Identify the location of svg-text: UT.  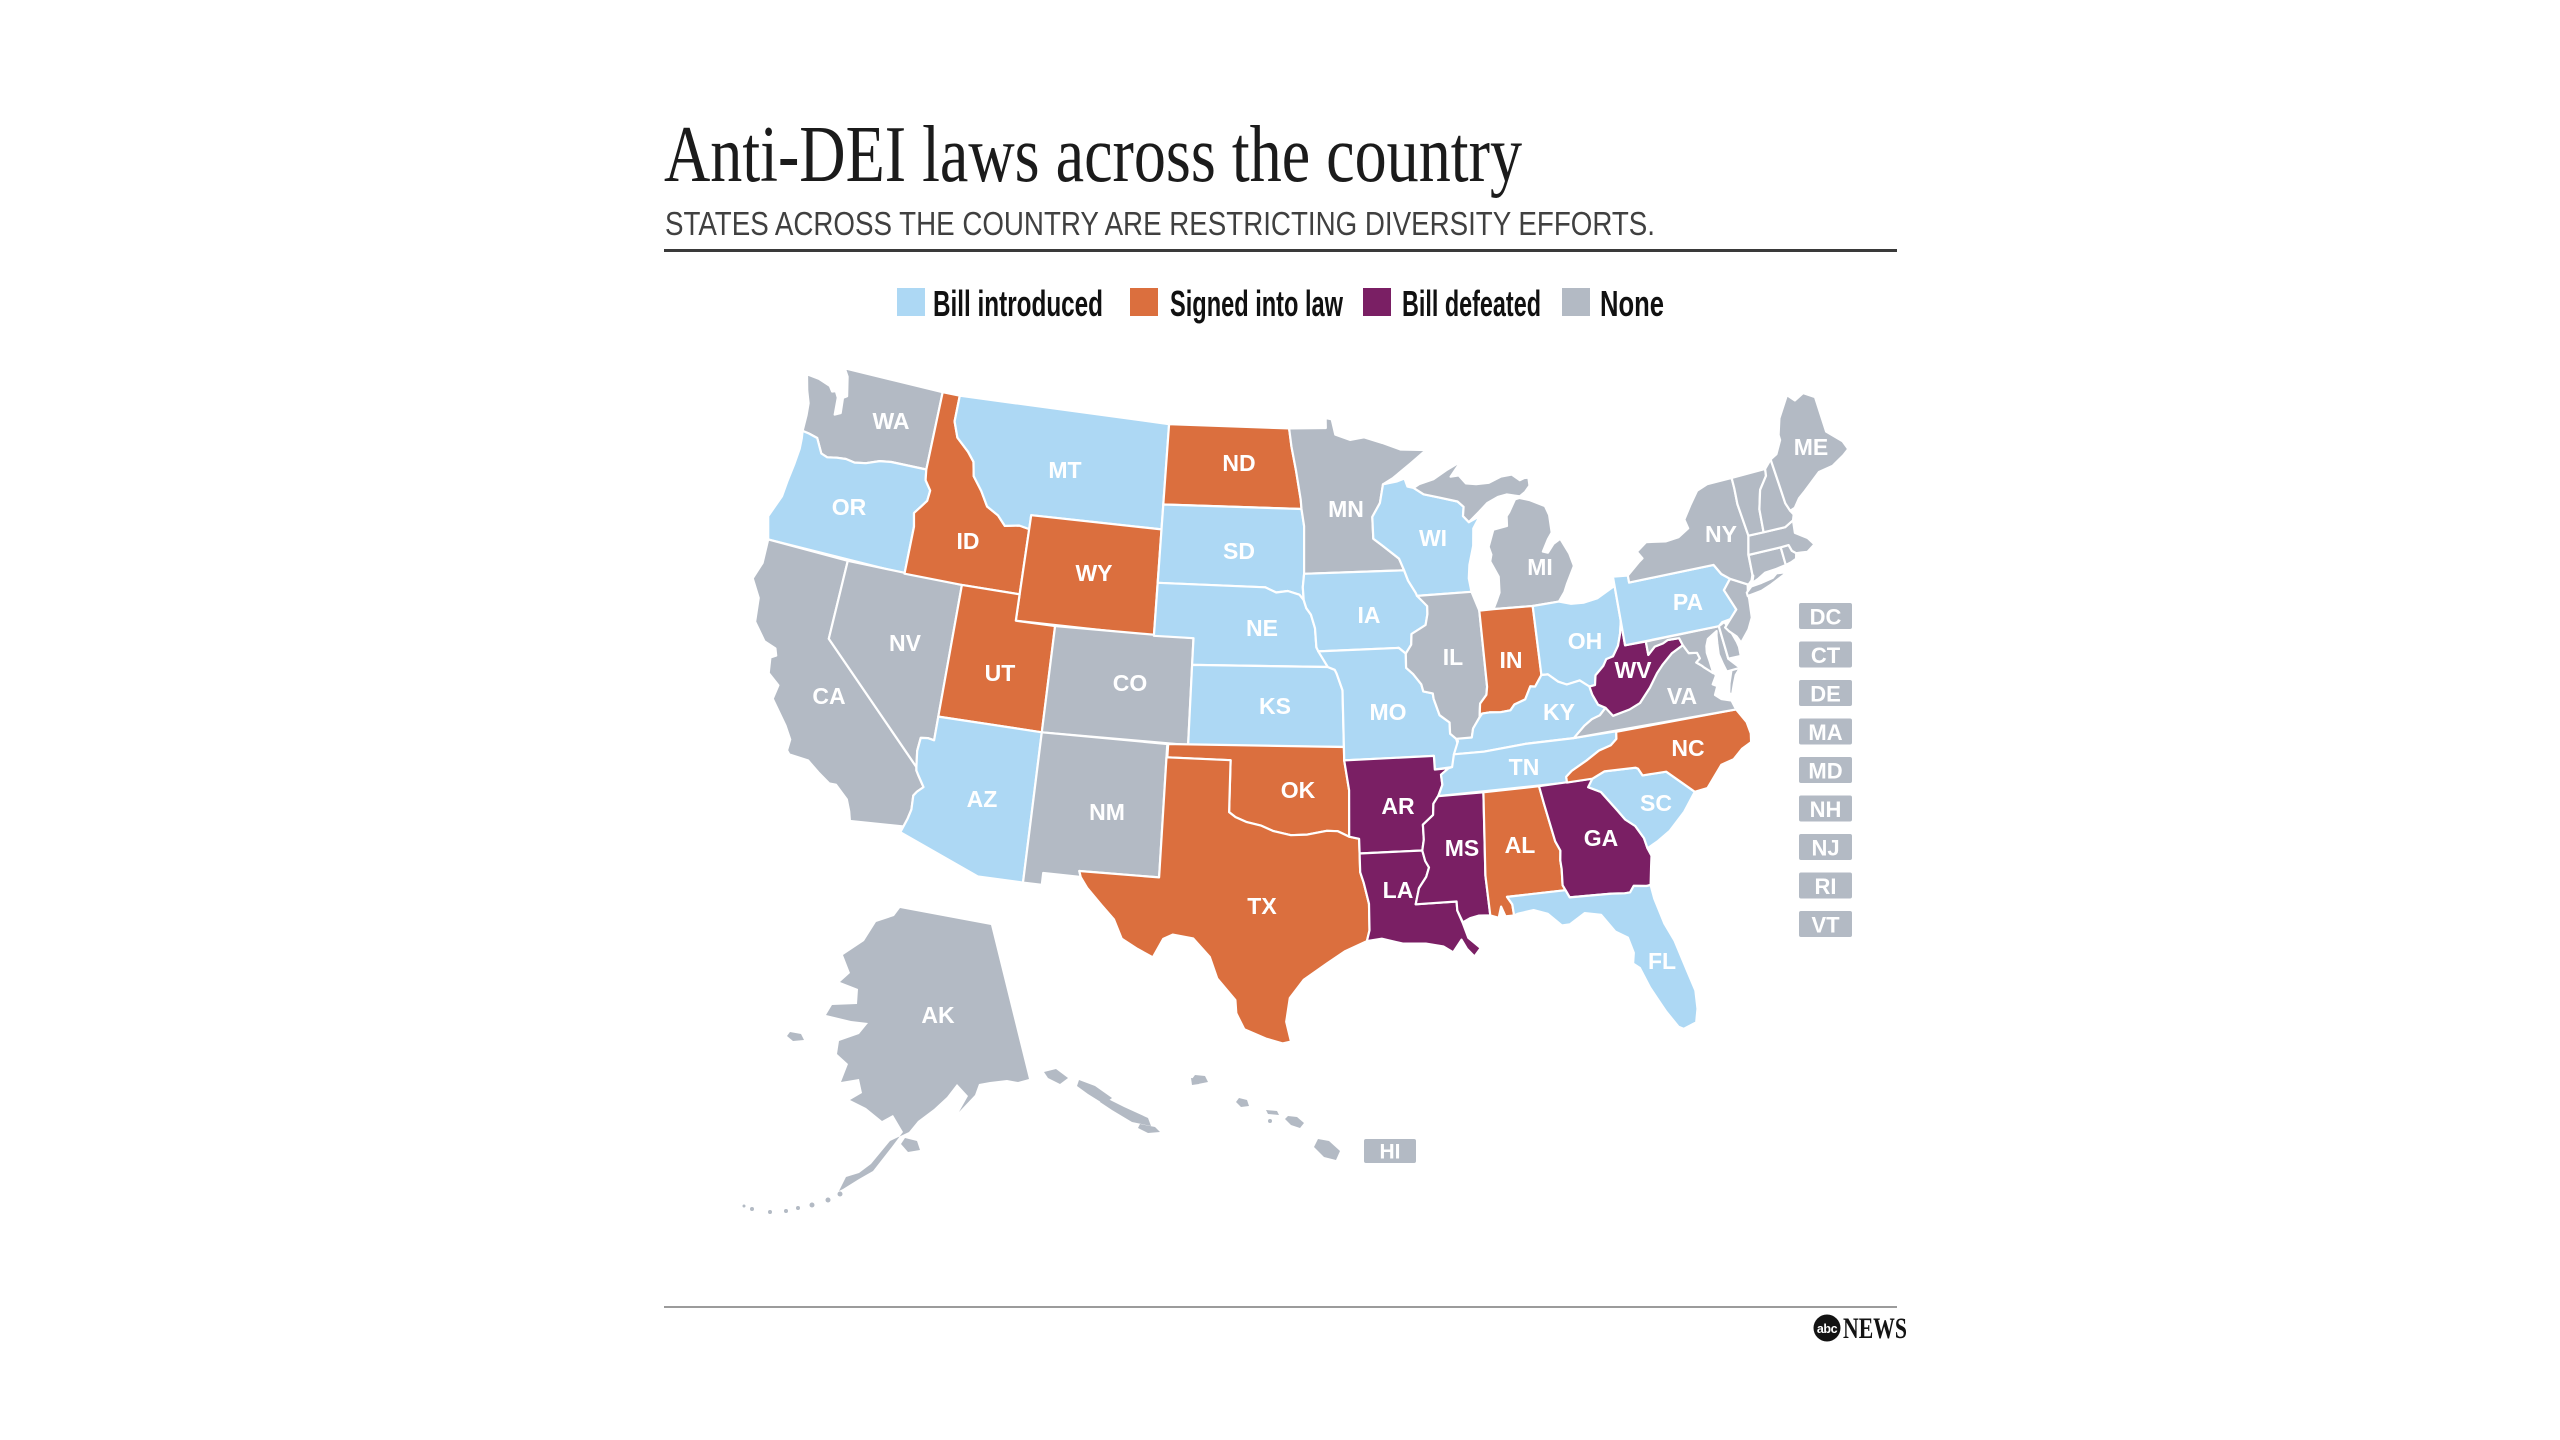
(1000, 673).